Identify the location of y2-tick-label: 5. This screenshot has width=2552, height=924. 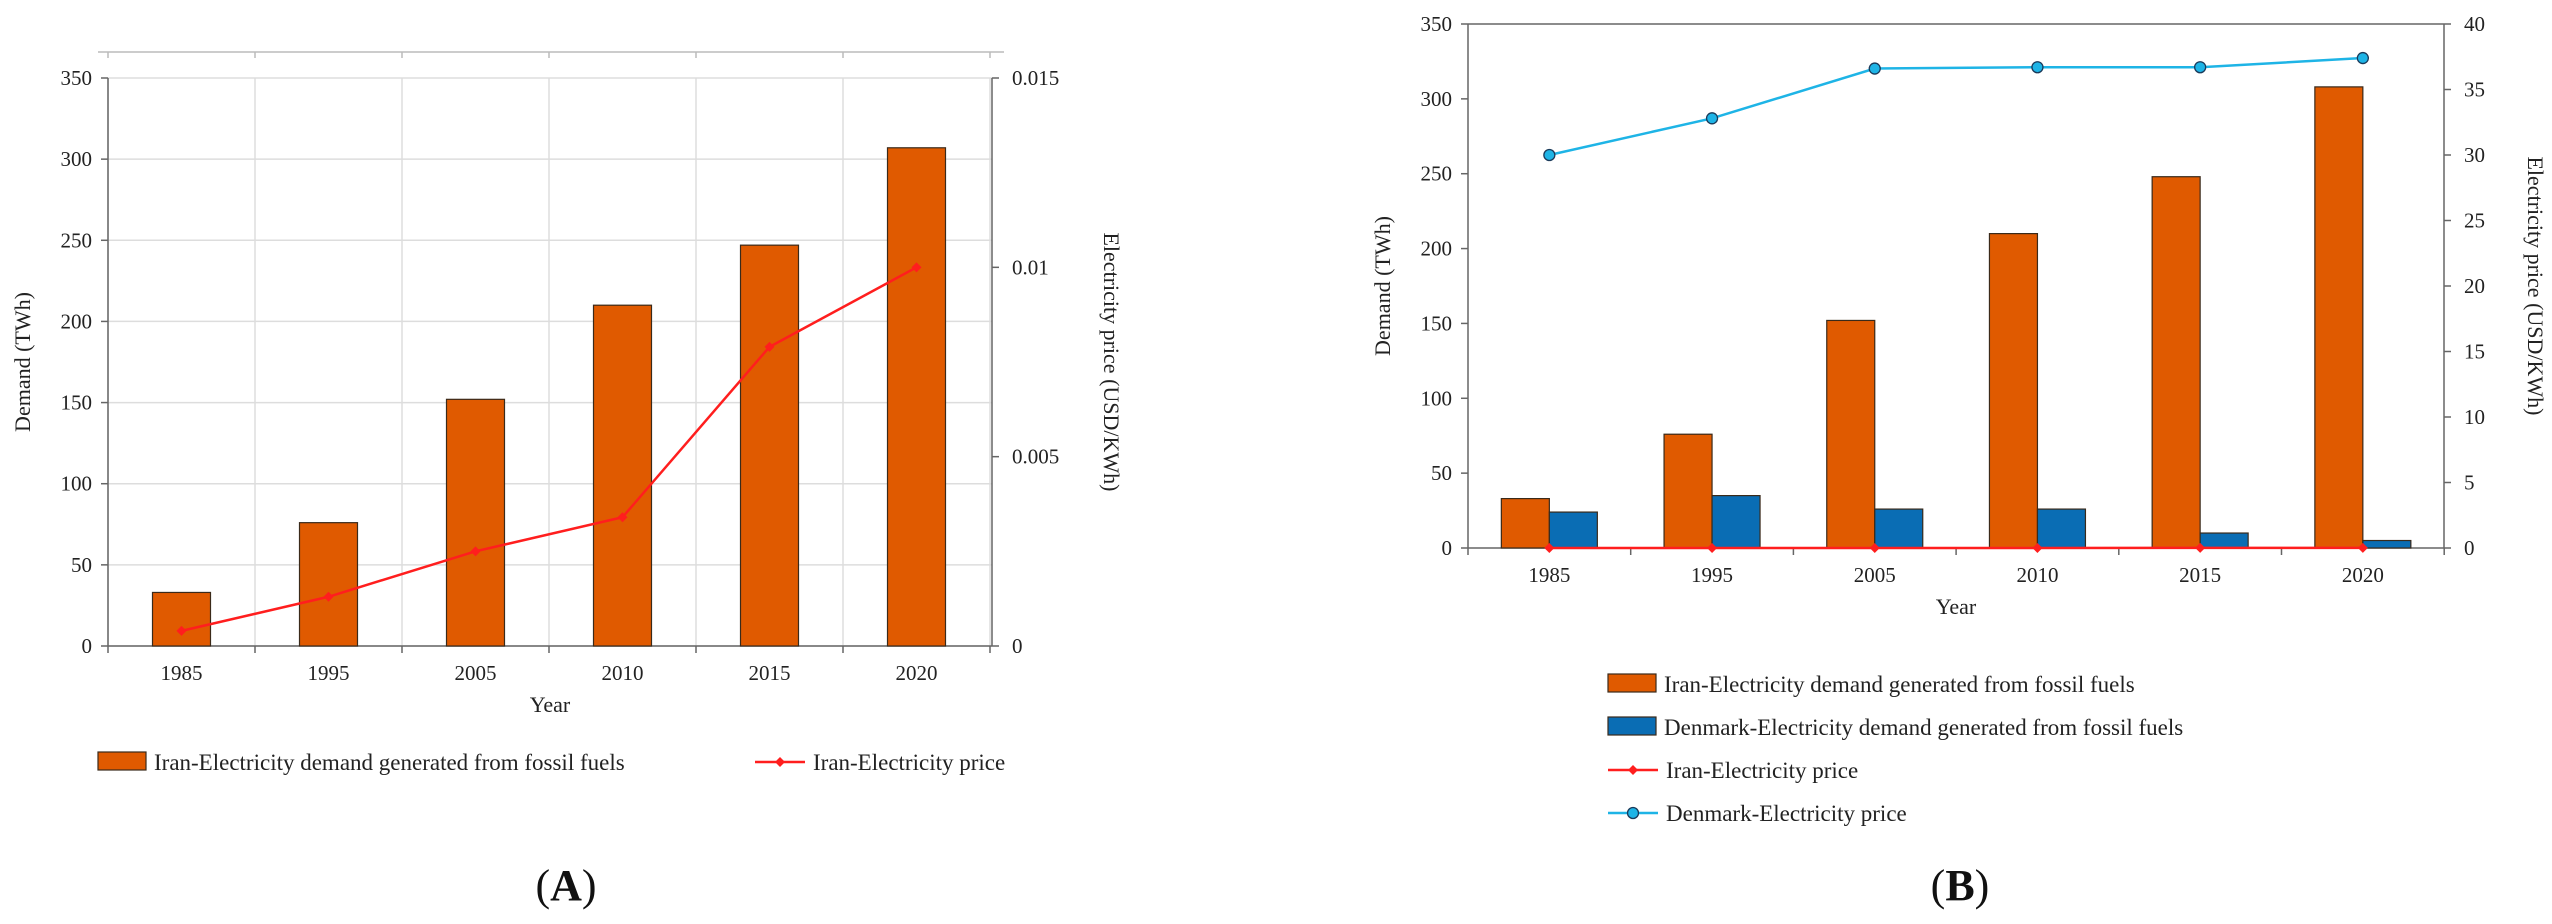
(2469, 483).